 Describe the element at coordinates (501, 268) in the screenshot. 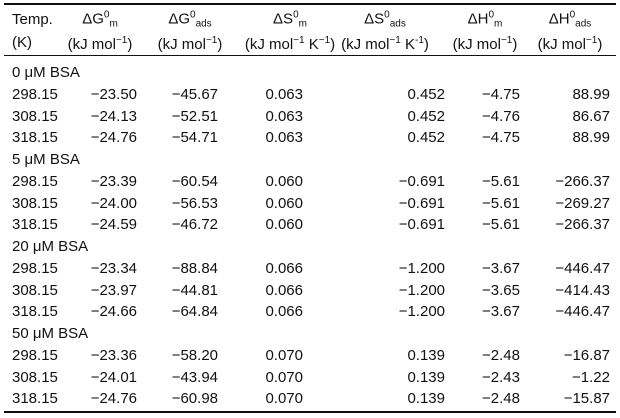

I see `cell-text: −3.67` at that location.